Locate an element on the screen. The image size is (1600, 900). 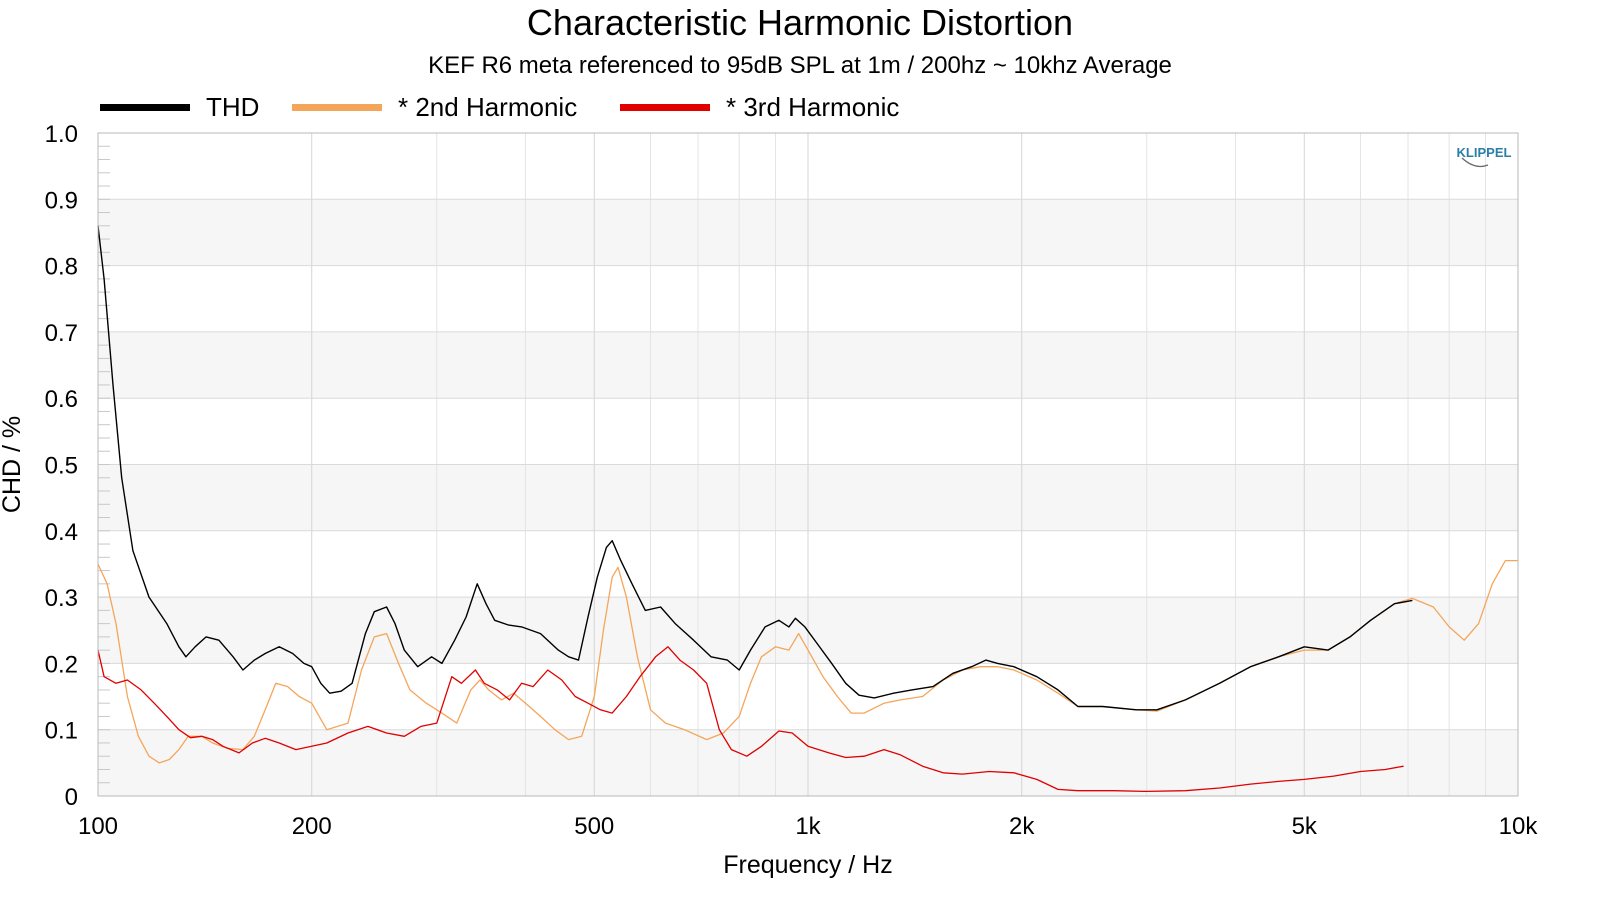
x-tick-label: 500 is located at coordinates (594, 826).